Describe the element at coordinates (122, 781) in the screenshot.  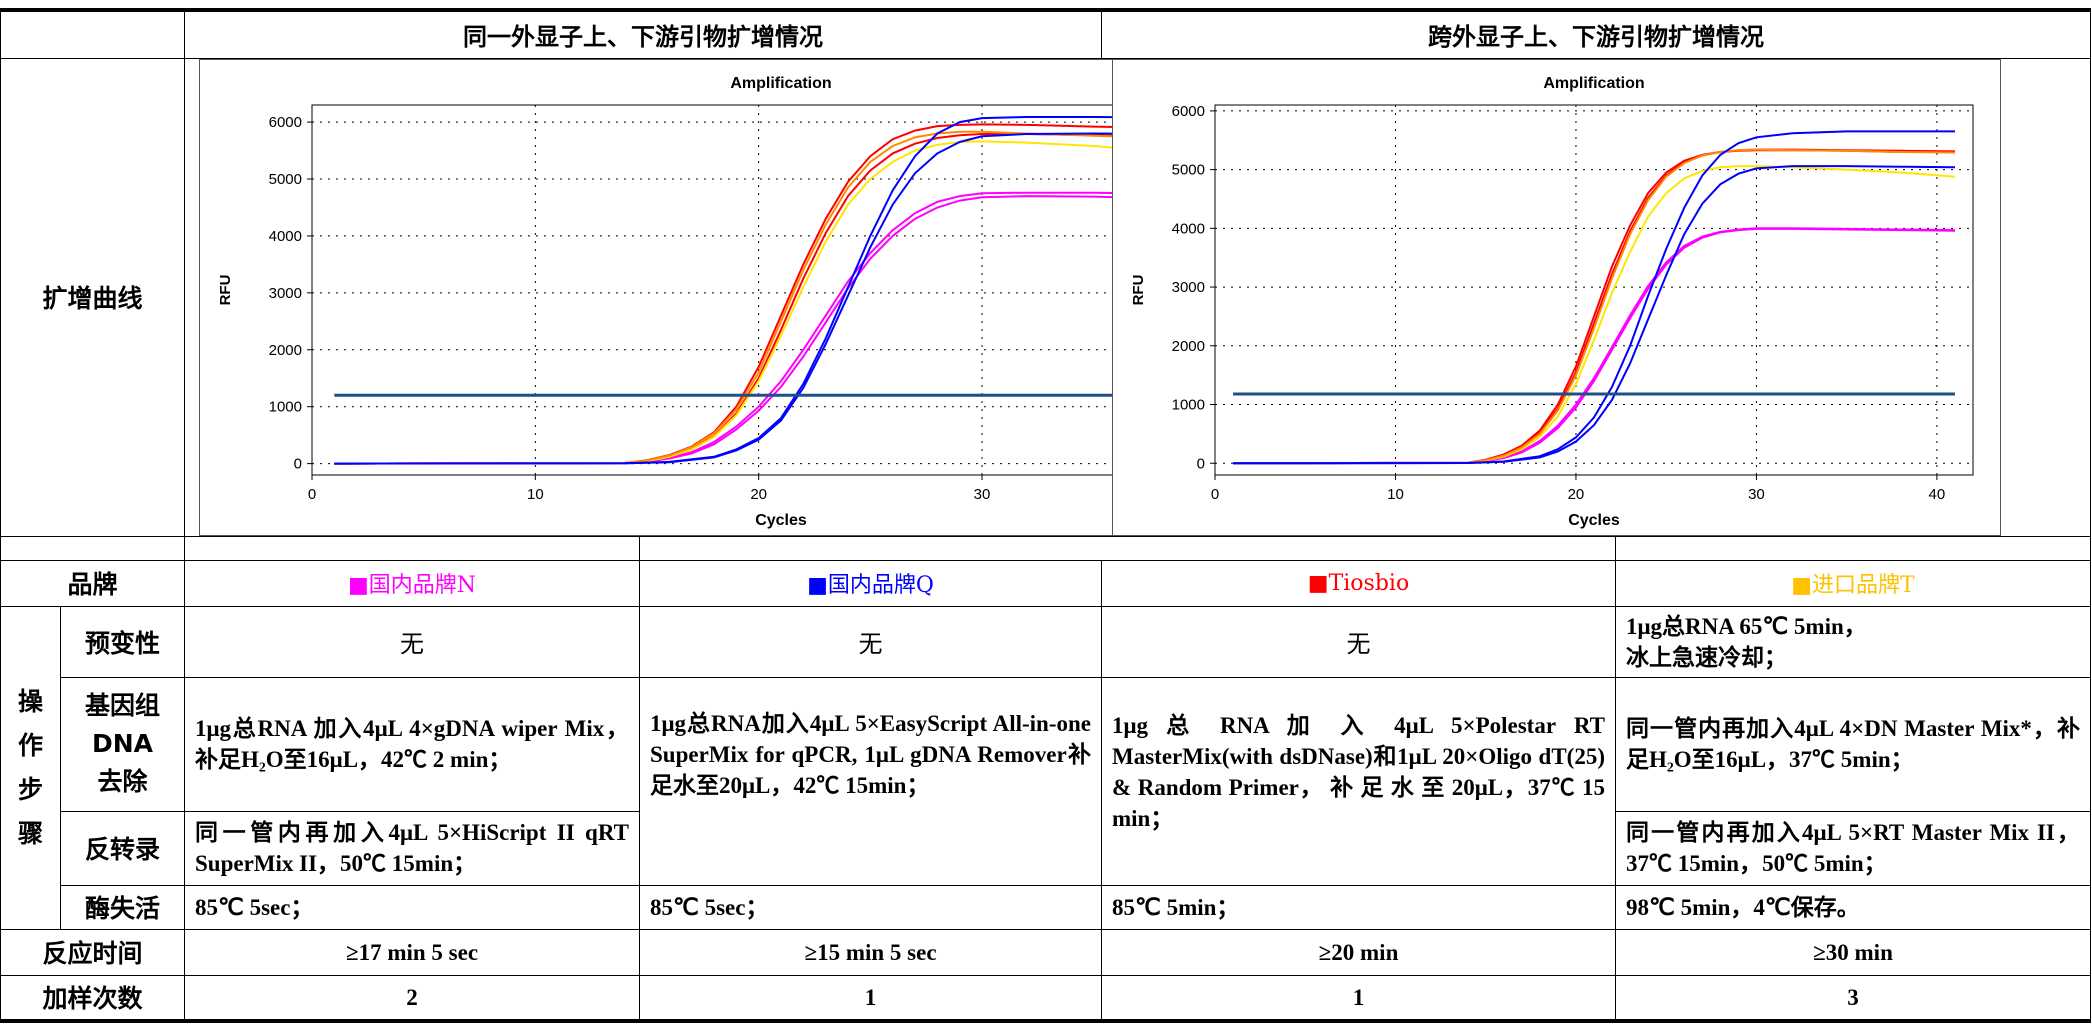
I see `gdna-label-line: 去除` at that location.